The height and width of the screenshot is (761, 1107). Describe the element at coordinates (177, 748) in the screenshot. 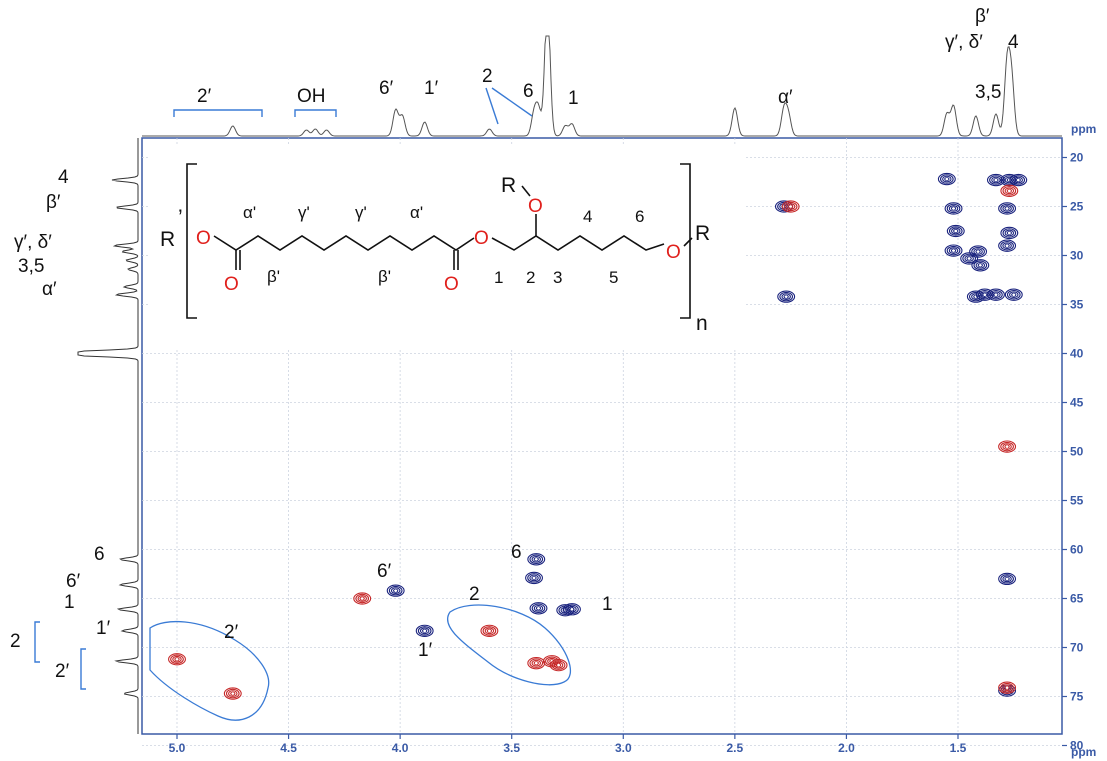

I see `x-tick-label-0: 5.0` at that location.